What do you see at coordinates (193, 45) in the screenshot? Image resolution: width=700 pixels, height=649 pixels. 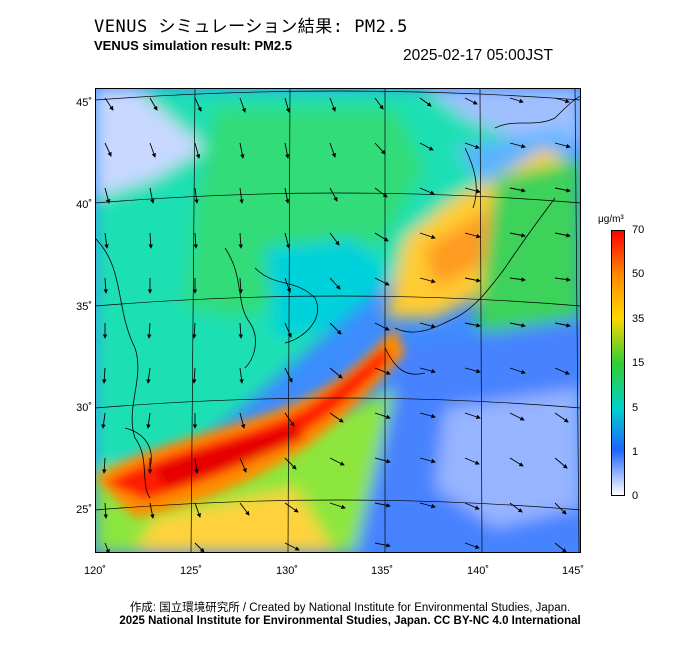 I see `title-english: VENUS simulation result: PM2.5` at bounding box center [193, 45].